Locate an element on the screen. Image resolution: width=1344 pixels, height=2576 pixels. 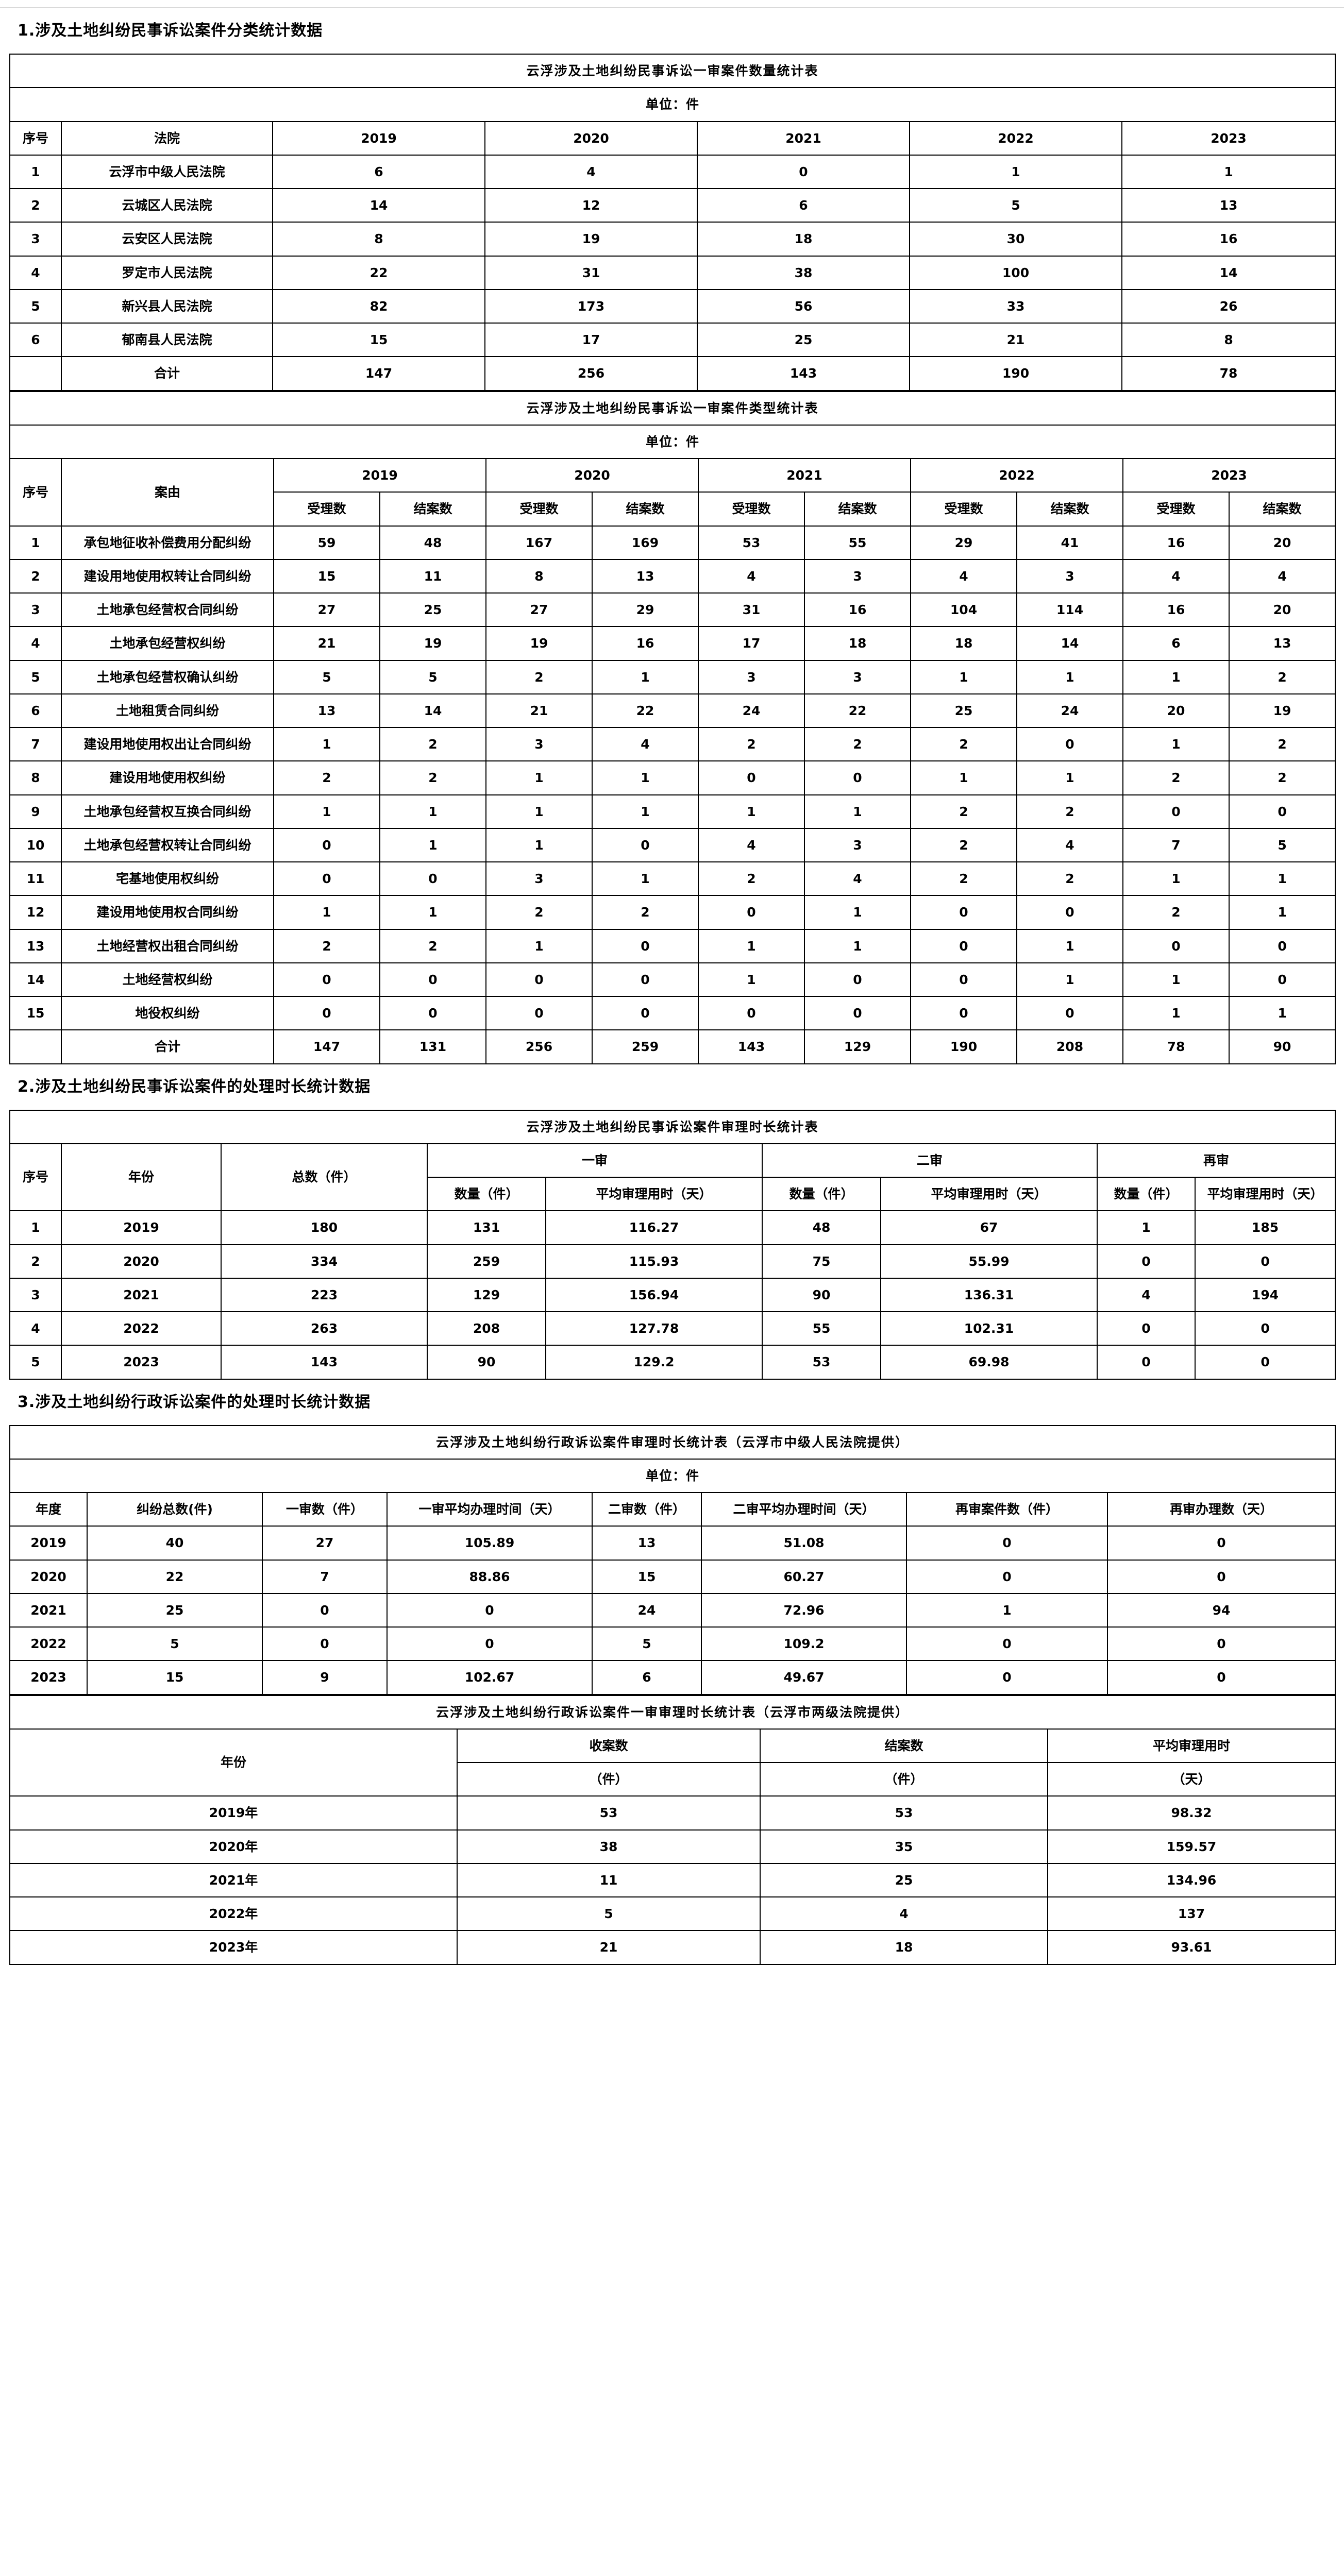
cell-value: 21 is located at coordinates (539, 710).